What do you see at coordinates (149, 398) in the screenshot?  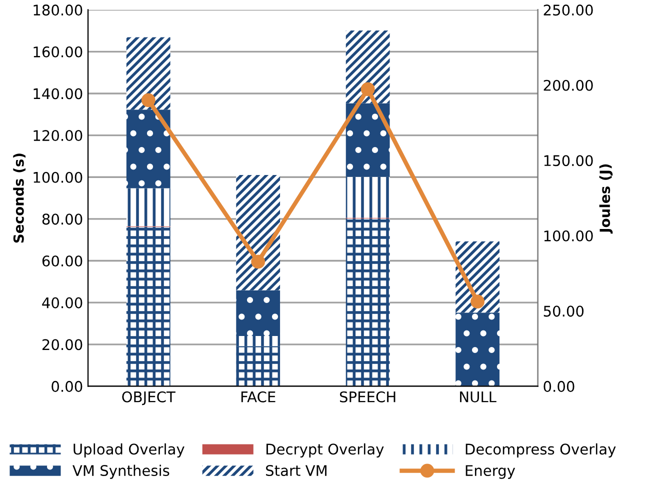 I see `x-tick-label: OBJECT` at bounding box center [149, 398].